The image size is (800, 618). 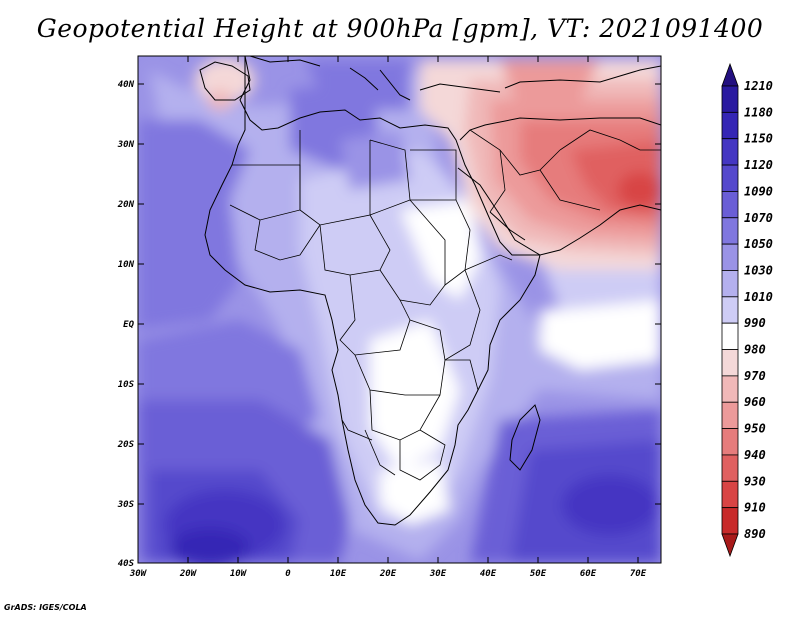 I want to click on lat-label: 40N, so click(x=126, y=85).